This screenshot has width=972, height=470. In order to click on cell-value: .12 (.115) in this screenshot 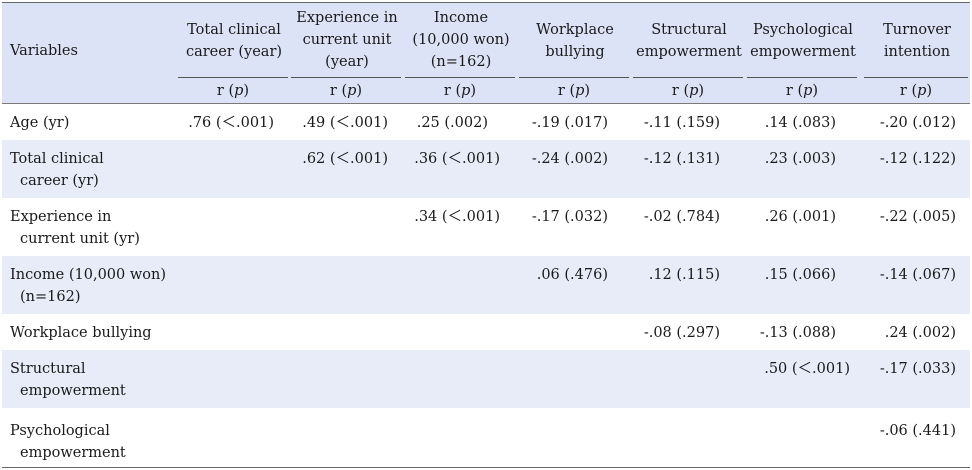, I will do `click(684, 275)`.